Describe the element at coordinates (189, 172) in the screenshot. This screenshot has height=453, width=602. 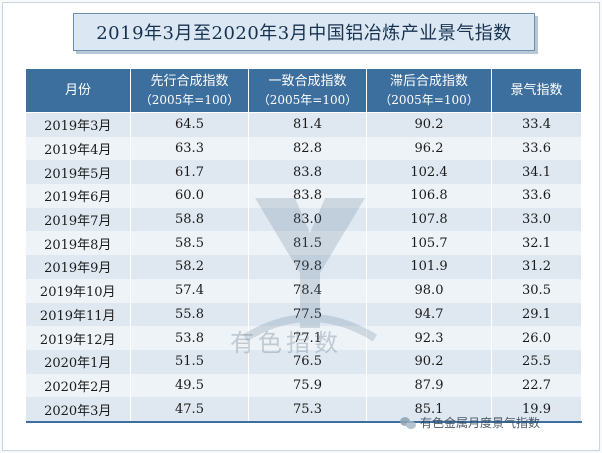
I see `cell-leading: 61.7` at that location.